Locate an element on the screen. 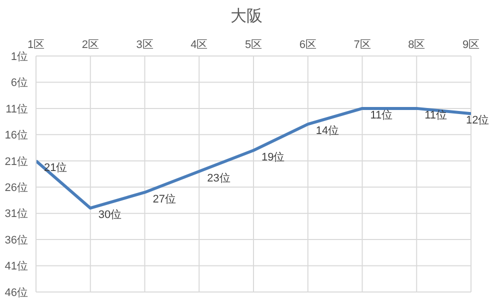 The width and height of the screenshot is (493, 303). data-label: 27位 is located at coordinates (164, 199).